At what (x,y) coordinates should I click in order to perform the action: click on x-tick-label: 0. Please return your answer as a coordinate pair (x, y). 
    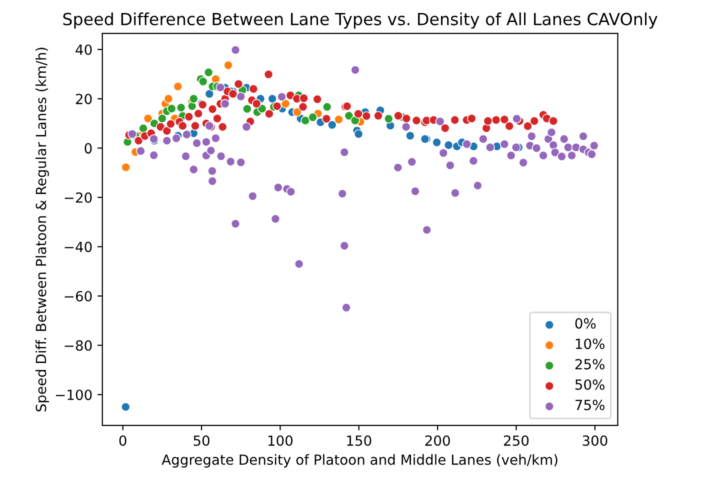
    Looking at the image, I should click on (122, 440).